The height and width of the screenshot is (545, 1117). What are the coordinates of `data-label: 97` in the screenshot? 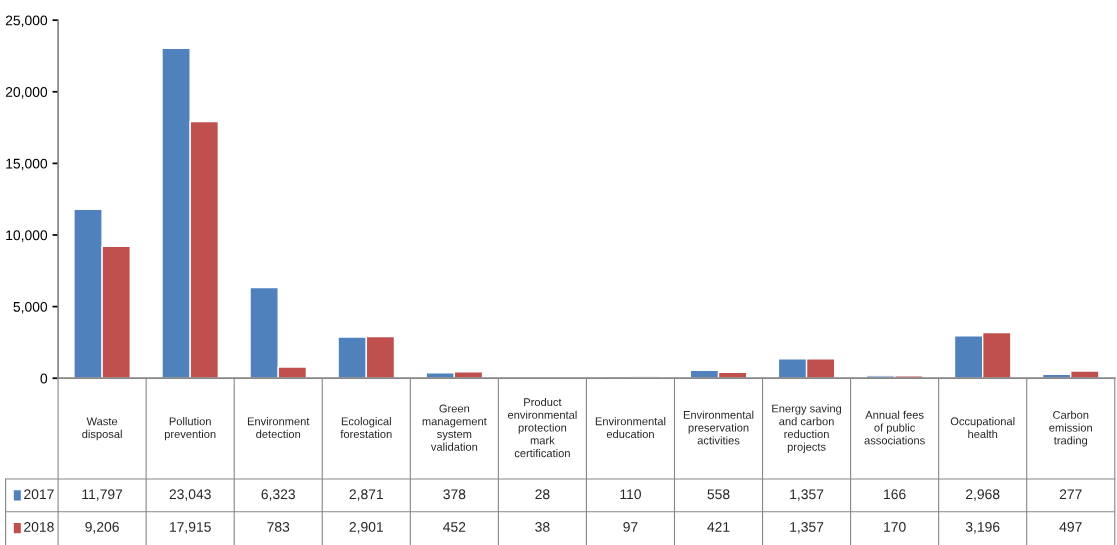 It's located at (630, 527).